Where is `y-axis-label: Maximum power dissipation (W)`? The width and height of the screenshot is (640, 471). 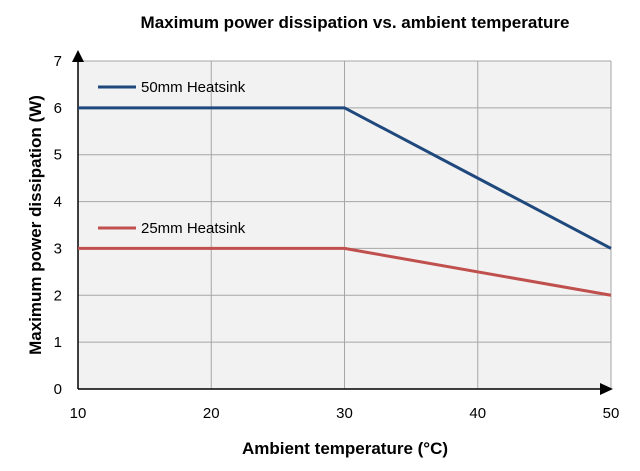
y-axis-label: Maximum power dissipation (W) is located at coordinates (35, 225).